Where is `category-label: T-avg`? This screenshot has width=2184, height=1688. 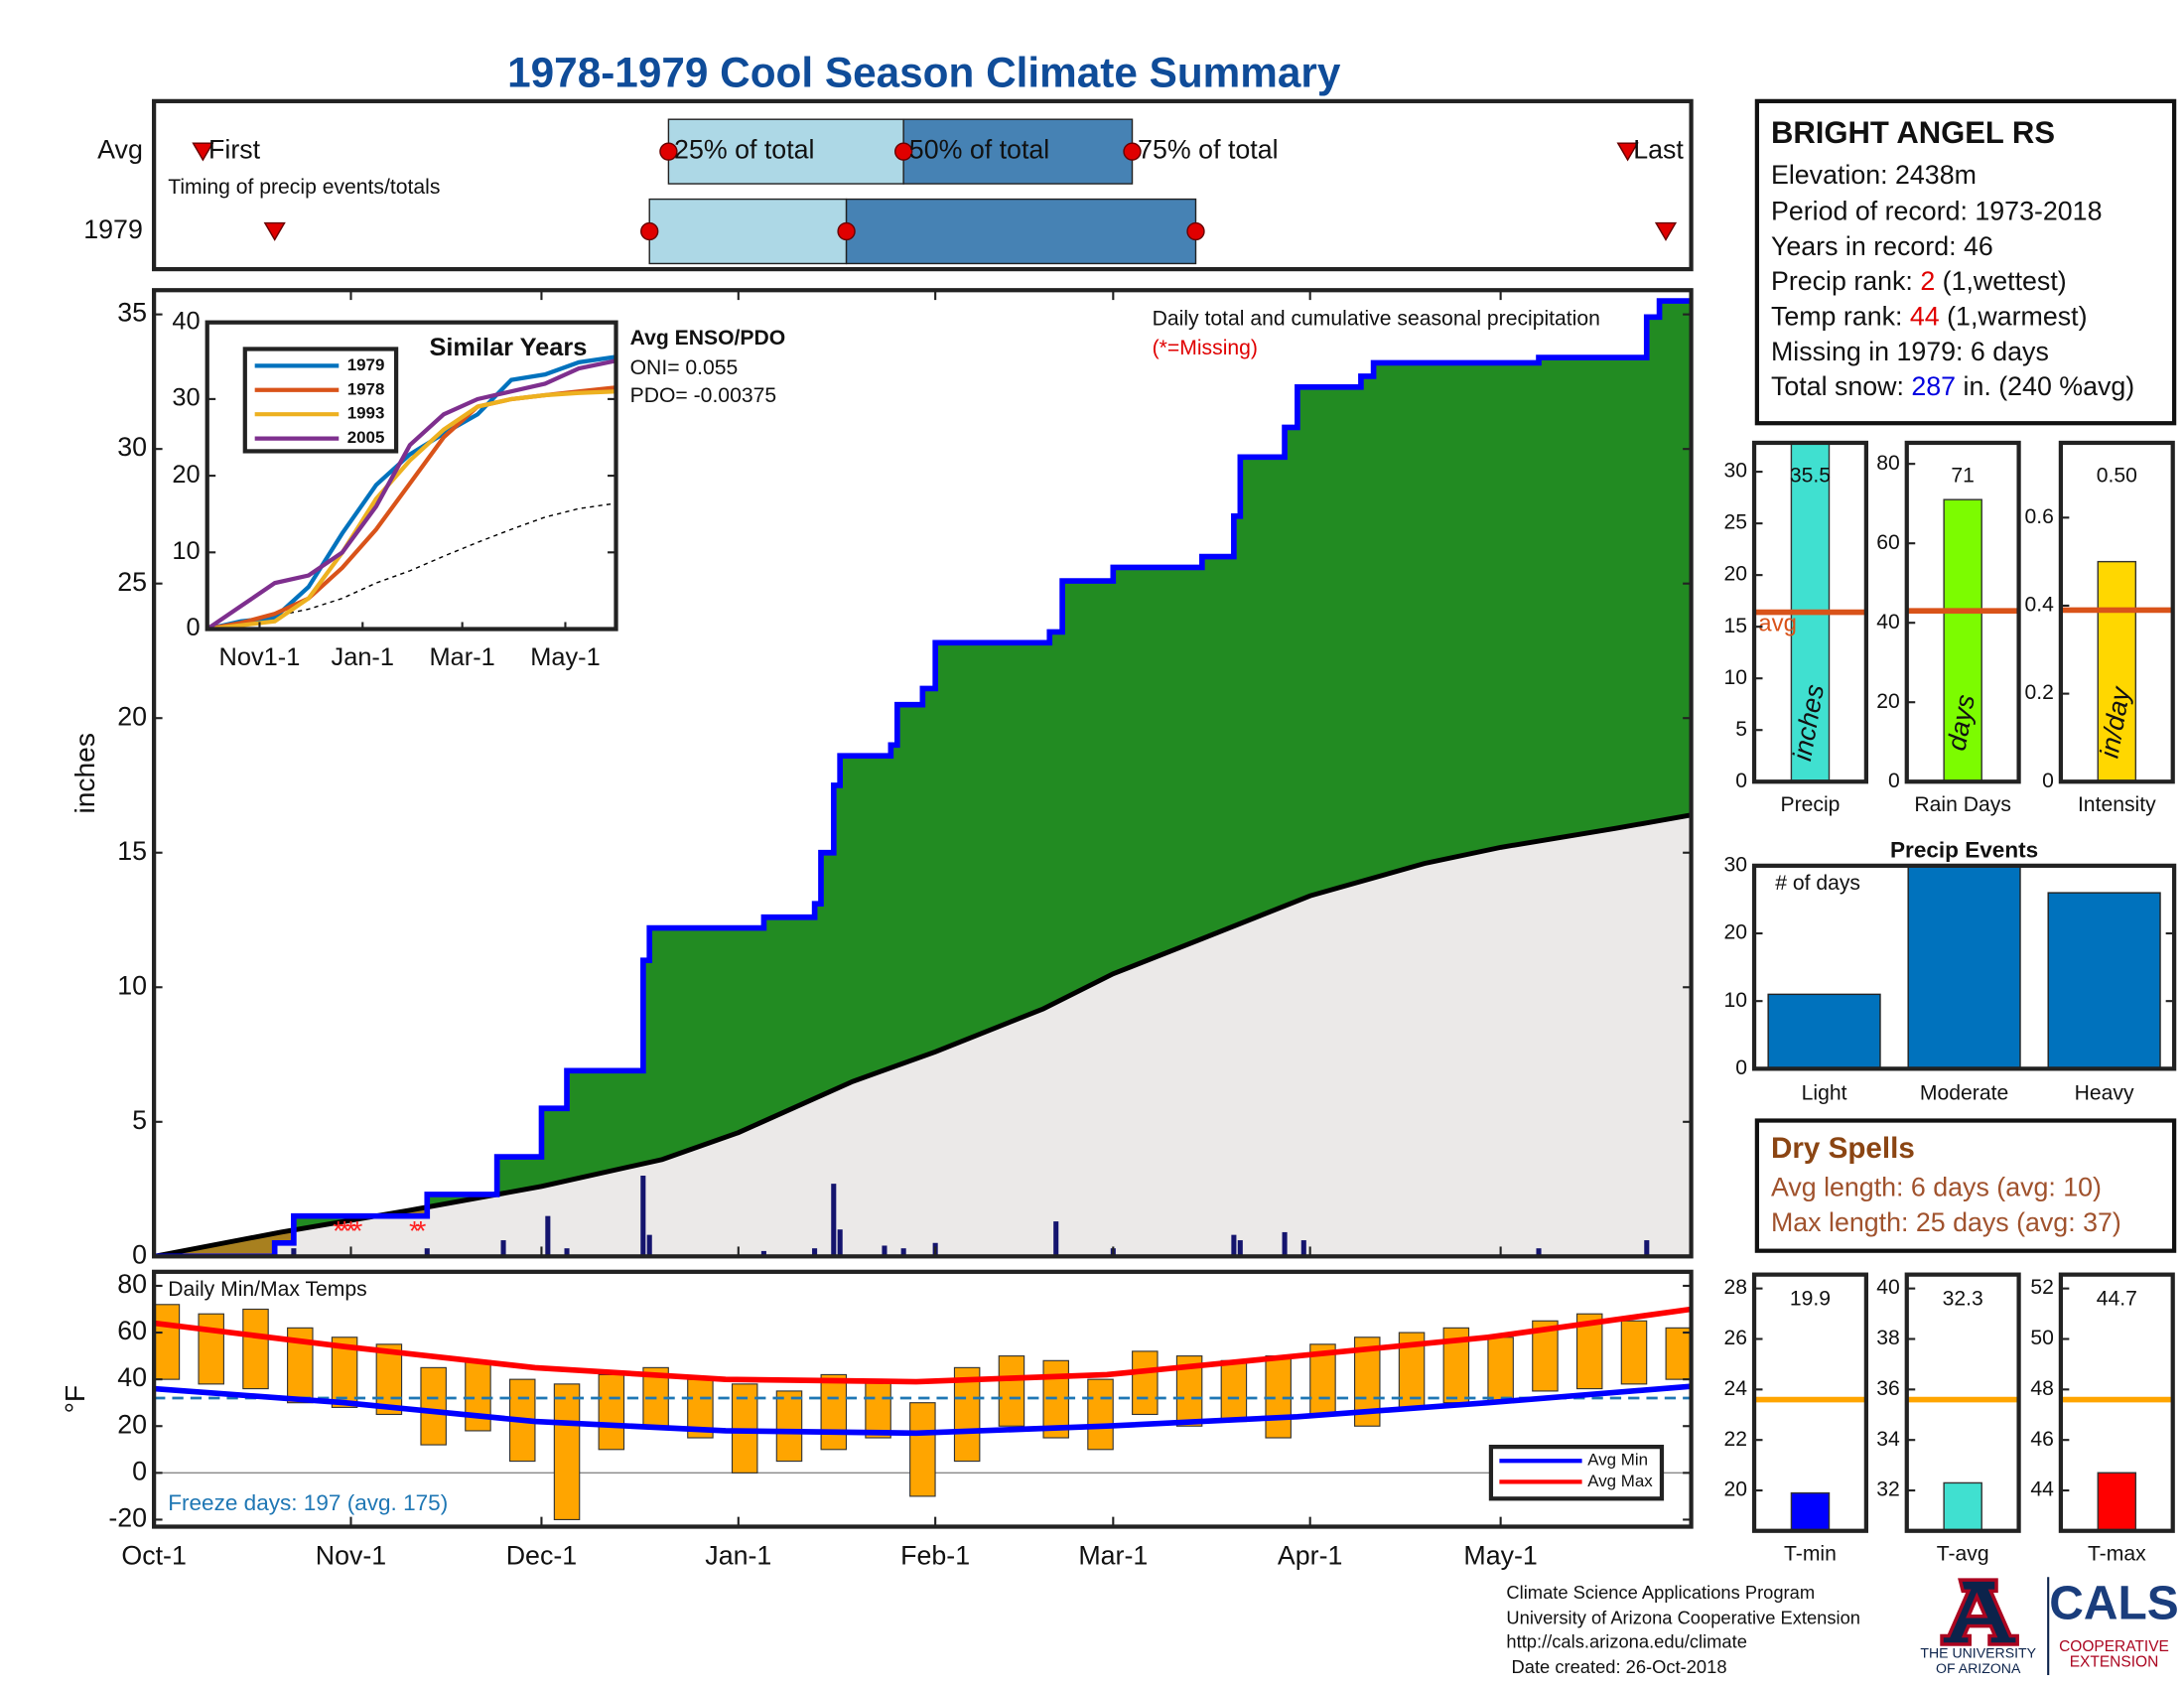 category-label: T-avg is located at coordinates (1963, 1553).